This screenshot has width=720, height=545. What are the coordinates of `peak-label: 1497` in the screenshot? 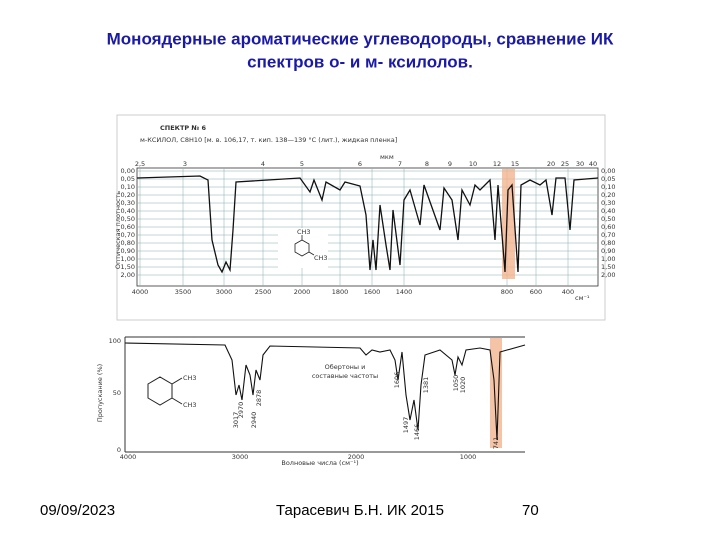 It's located at (406, 425).